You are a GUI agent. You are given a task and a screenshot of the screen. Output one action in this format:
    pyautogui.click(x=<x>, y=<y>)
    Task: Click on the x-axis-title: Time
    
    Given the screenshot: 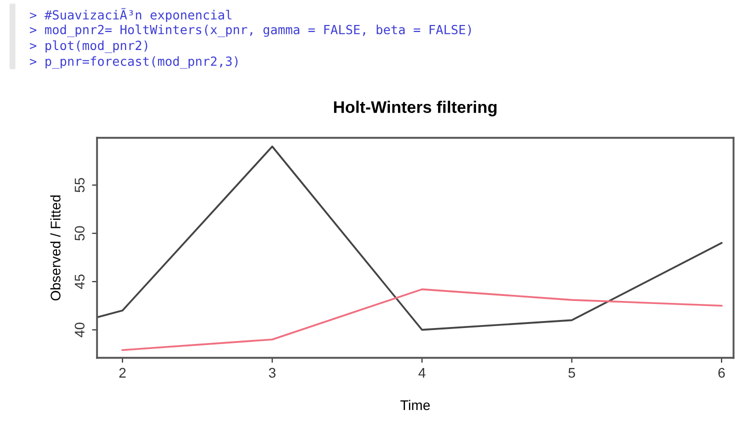 What is the action you would take?
    pyautogui.click(x=415, y=405)
    